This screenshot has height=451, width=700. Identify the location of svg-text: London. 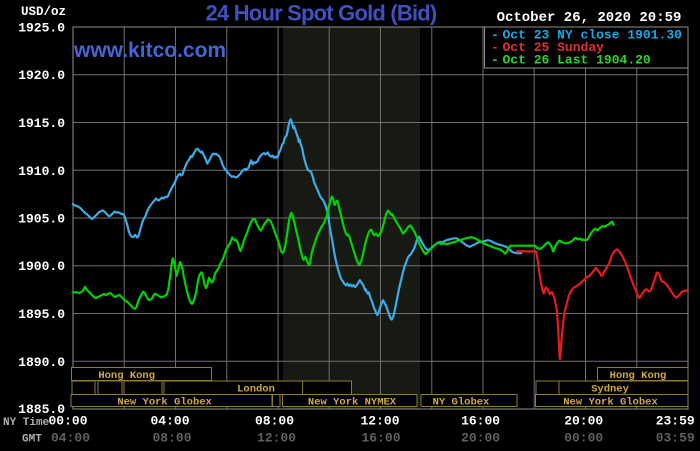
(256, 390).